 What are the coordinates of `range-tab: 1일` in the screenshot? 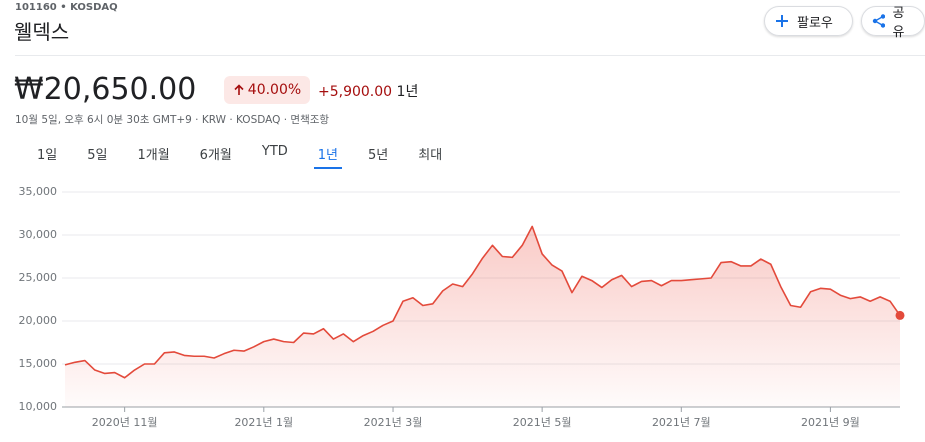 It's located at (47, 155).